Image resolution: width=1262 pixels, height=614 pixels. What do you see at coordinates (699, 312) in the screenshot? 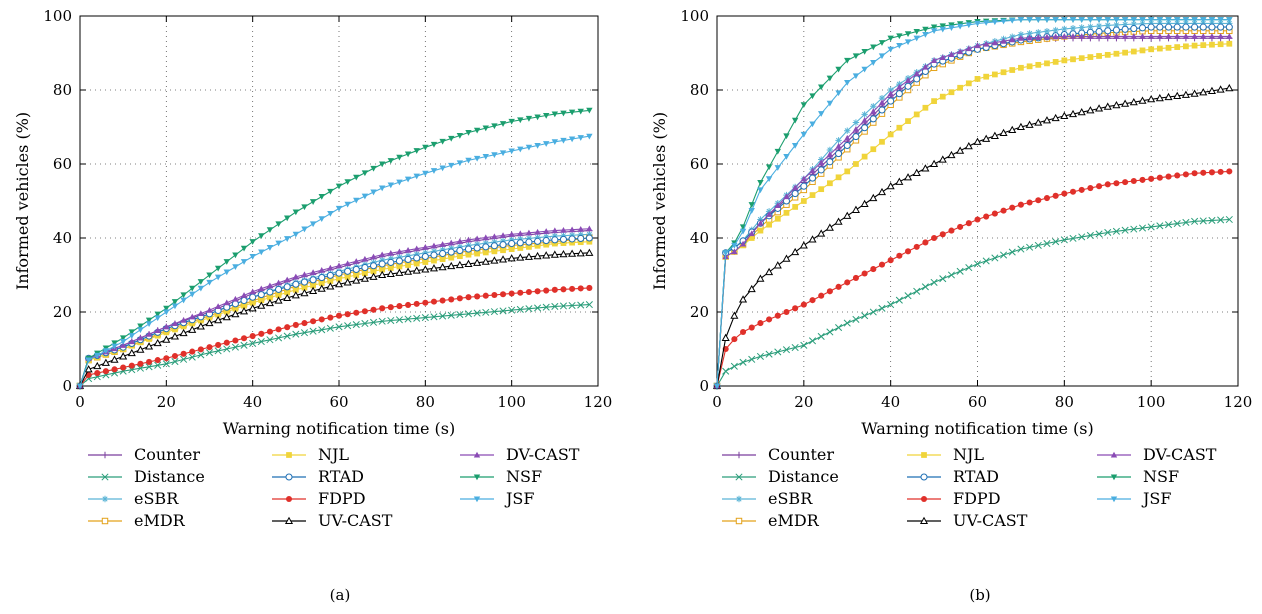
I see `y-tick-label: 20` at bounding box center [699, 312].